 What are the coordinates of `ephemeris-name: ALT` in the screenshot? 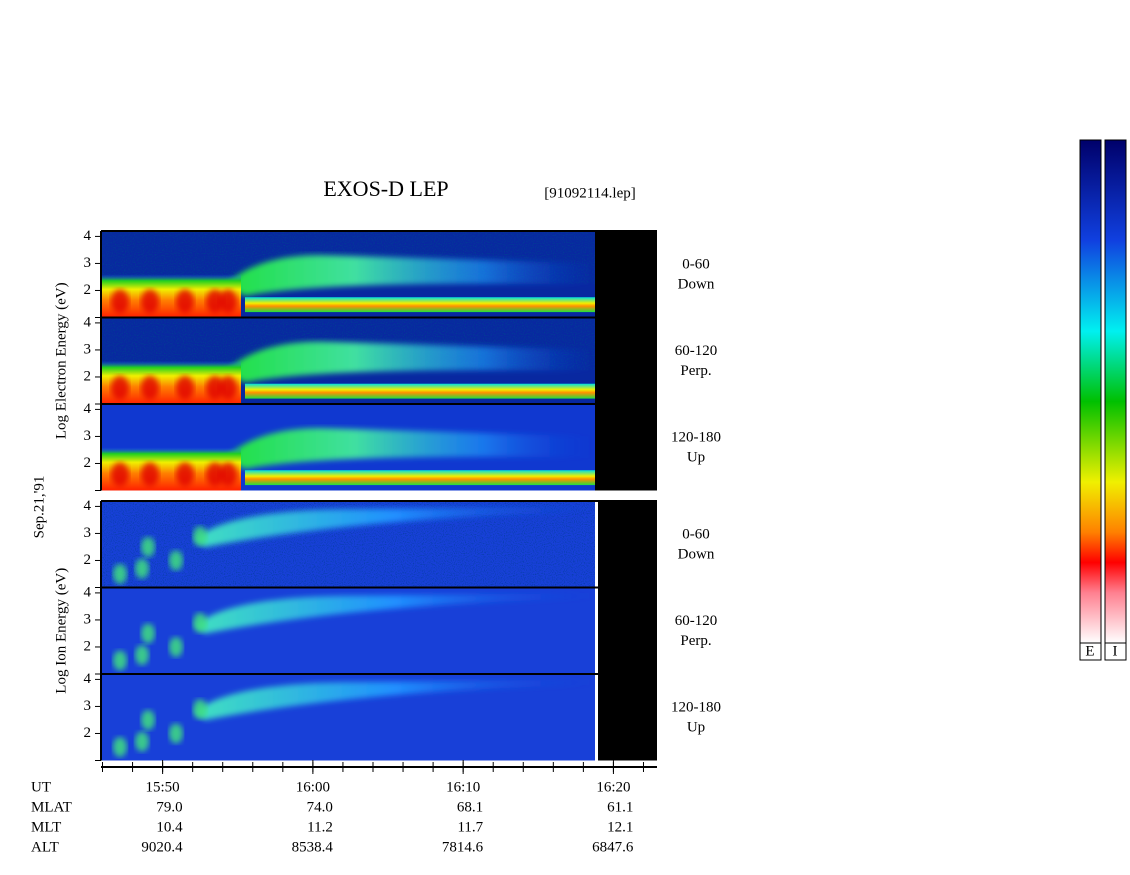 It's located at (45, 847).